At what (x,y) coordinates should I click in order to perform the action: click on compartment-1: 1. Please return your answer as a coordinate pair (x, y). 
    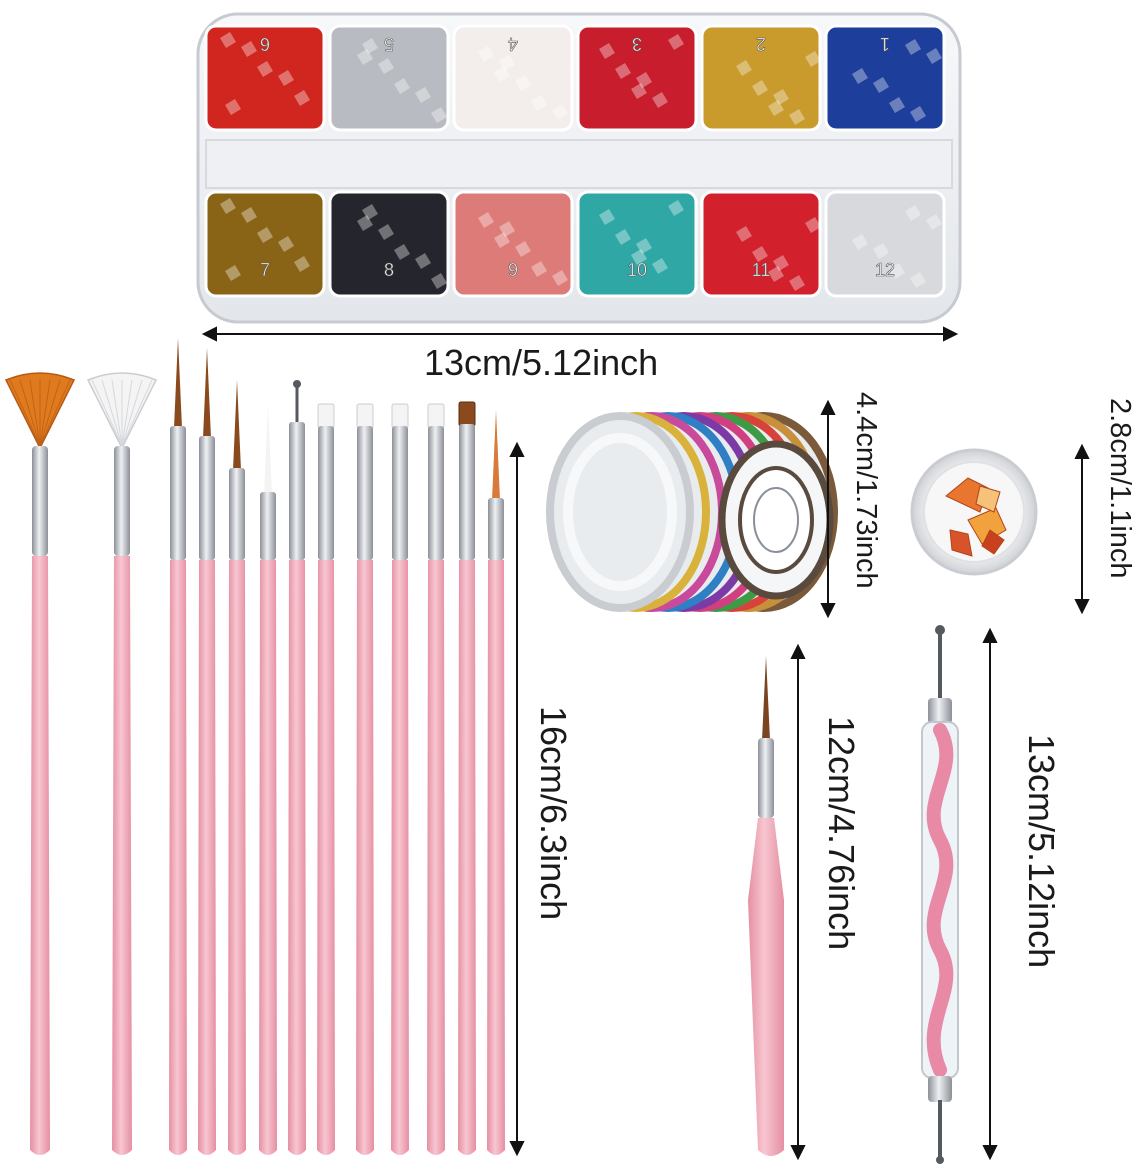
    Looking at the image, I should click on (885, 78).